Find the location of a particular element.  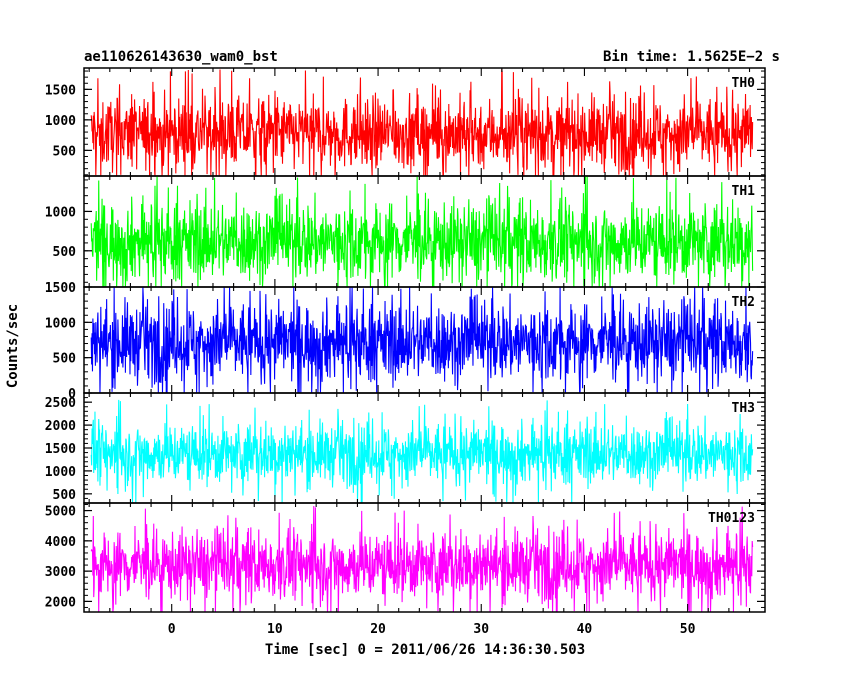

panel-th0: 500 1000 1500 TH0 is located at coordinates (405, 122).